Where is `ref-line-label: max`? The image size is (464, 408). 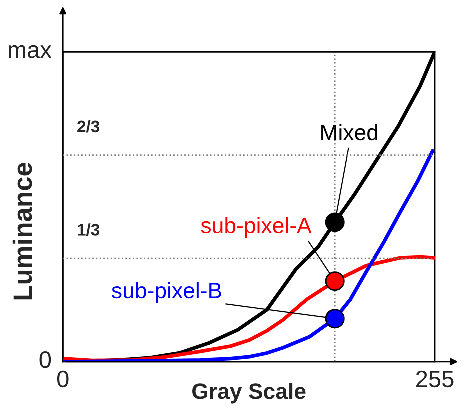
ref-line-label: max is located at coordinates (30, 51).